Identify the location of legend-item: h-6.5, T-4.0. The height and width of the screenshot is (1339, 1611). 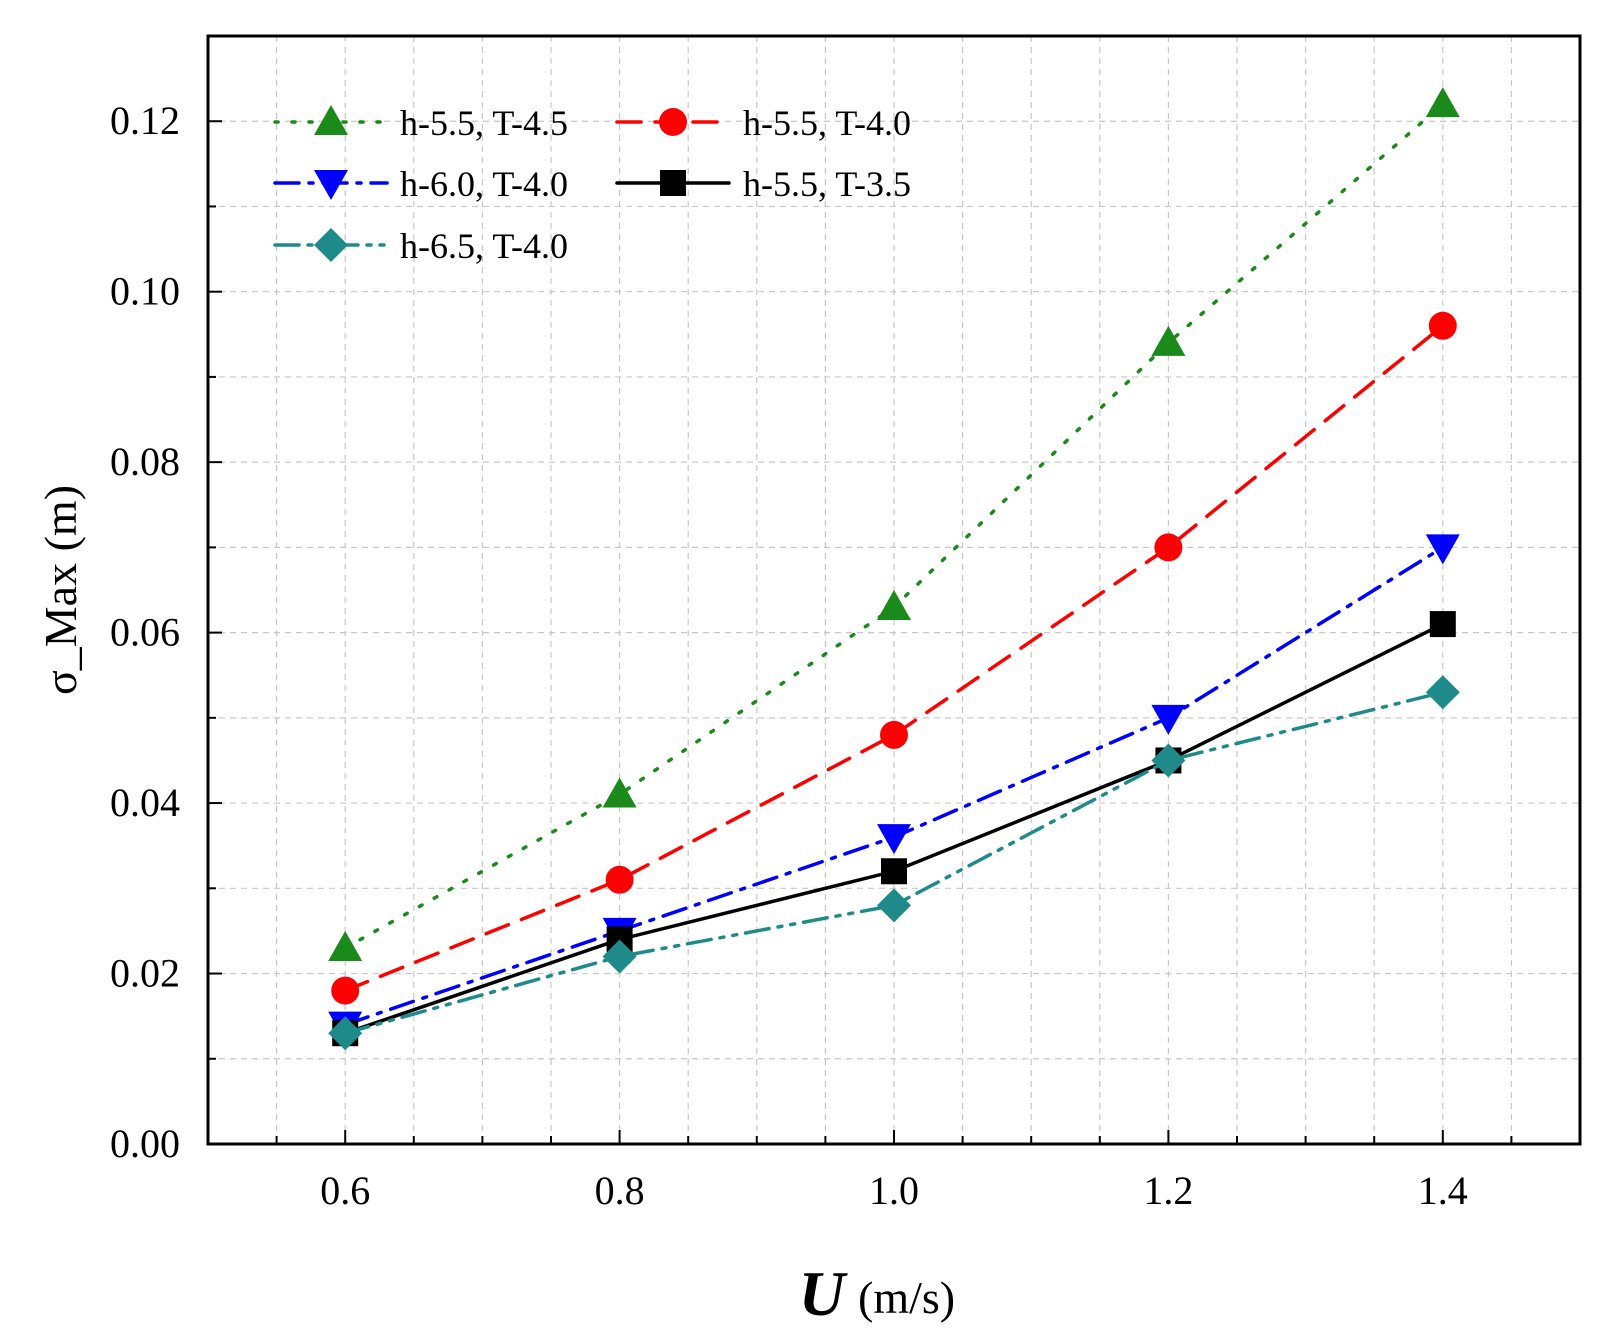
(420, 246).